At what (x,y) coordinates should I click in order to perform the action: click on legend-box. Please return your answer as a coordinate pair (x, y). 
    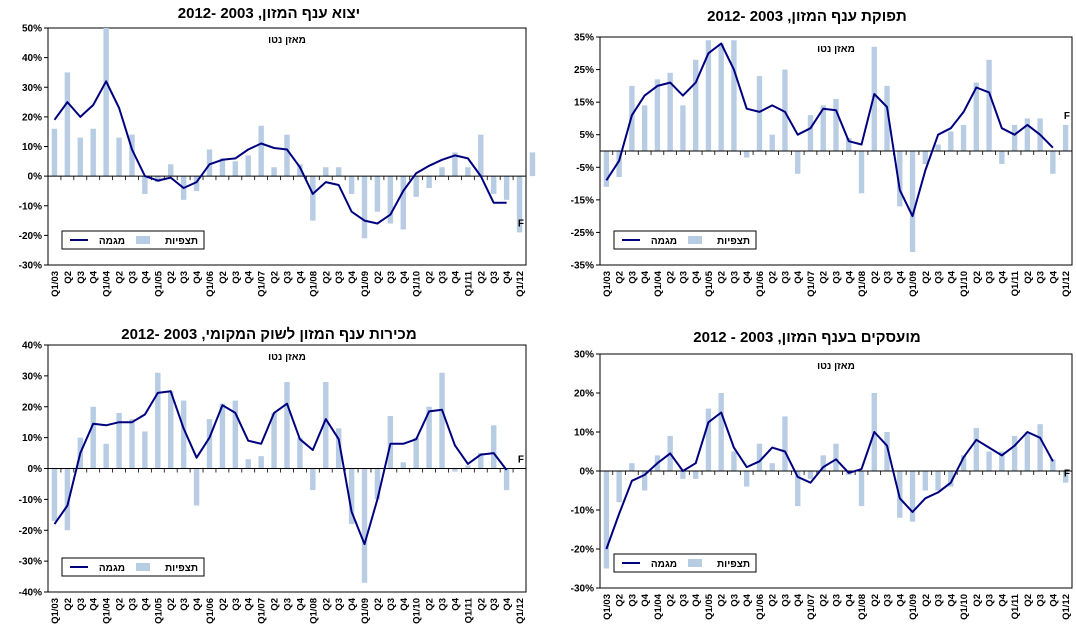
    Looking at the image, I should click on (685, 240).